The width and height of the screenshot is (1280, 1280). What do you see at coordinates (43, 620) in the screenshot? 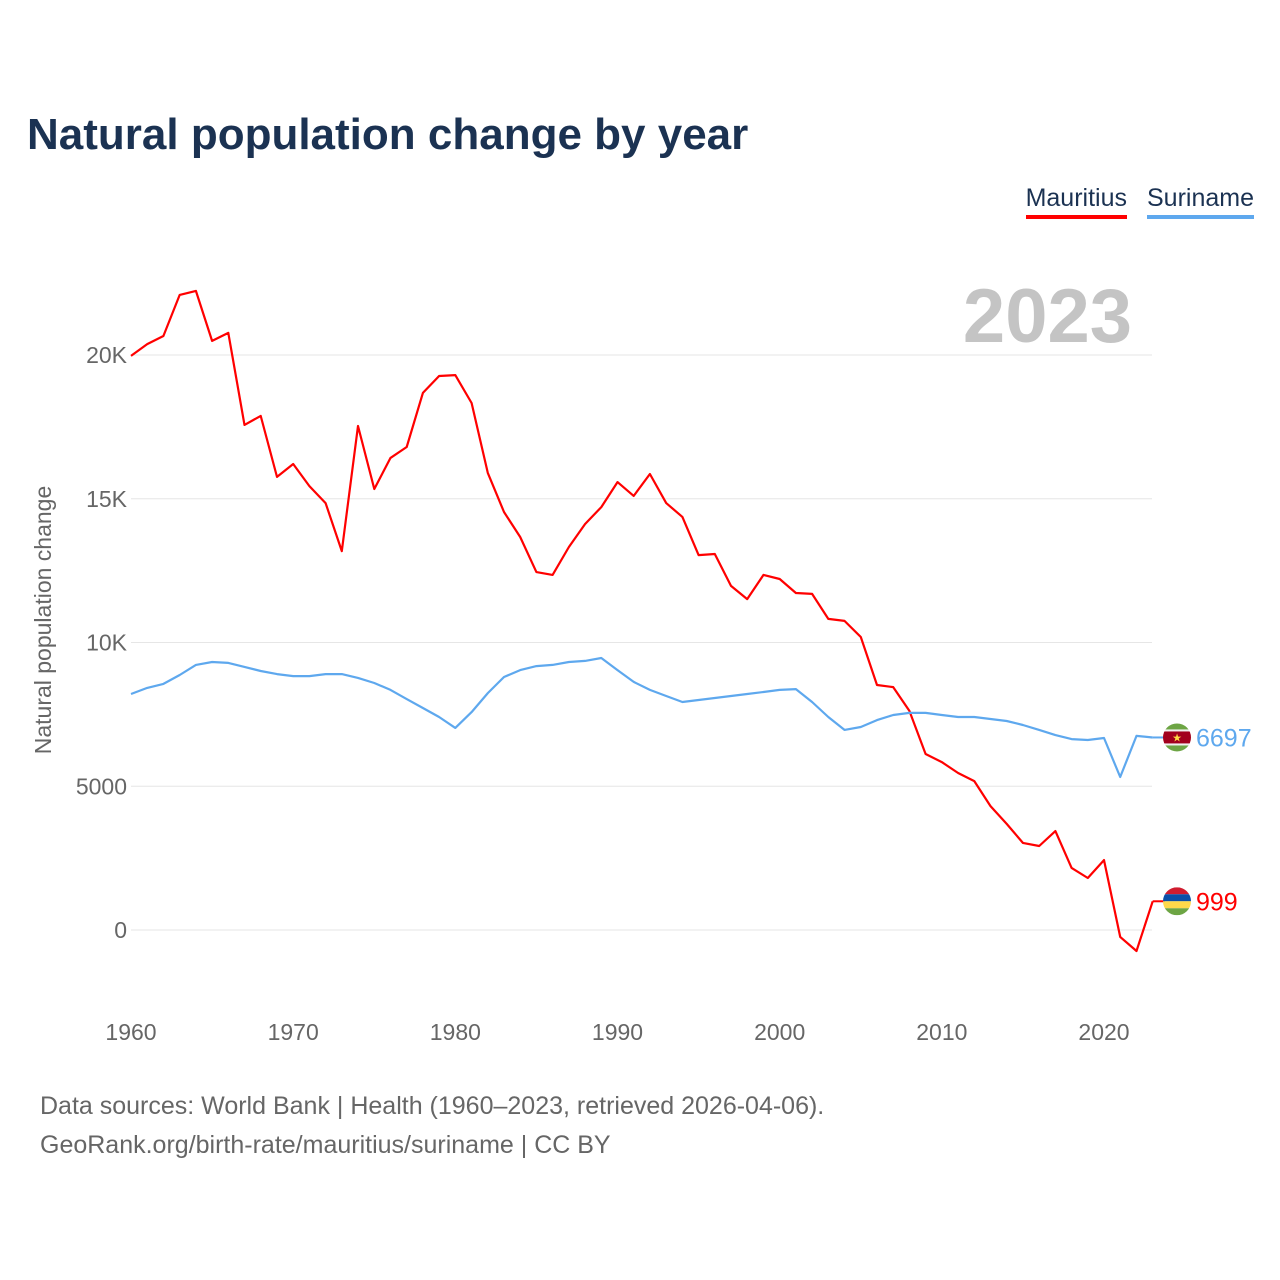
I see `y-axis-label: Natural population change` at bounding box center [43, 620].